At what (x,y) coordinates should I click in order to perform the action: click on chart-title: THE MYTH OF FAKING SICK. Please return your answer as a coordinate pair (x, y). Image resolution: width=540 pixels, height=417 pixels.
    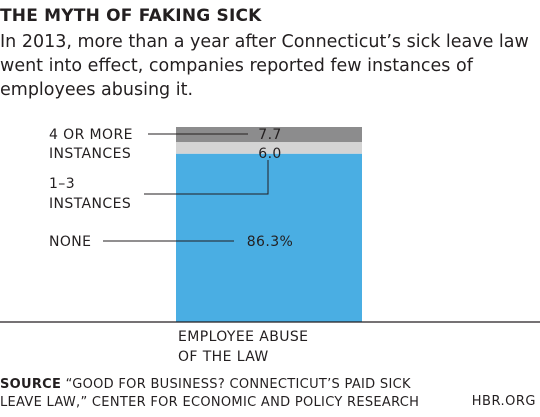
    Looking at the image, I should click on (131, 16).